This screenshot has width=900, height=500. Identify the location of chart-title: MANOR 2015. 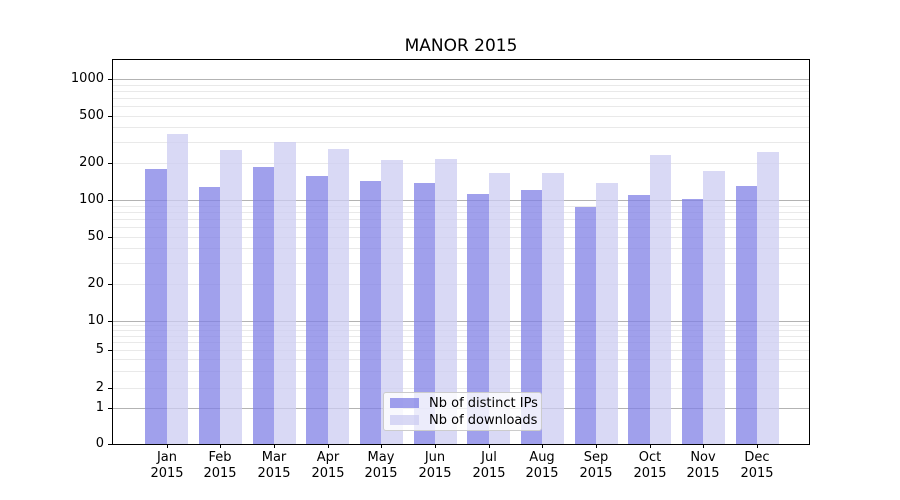
(461, 46).